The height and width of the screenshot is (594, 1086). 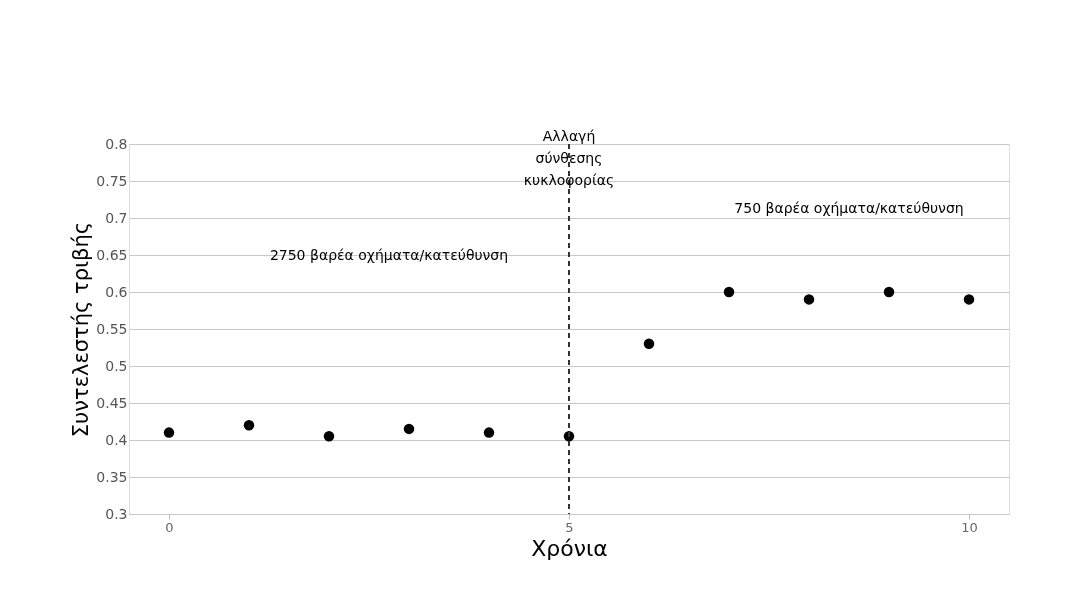 What do you see at coordinates (116, 513) in the screenshot?
I see `y-tick-label: 0.3` at bounding box center [116, 513].